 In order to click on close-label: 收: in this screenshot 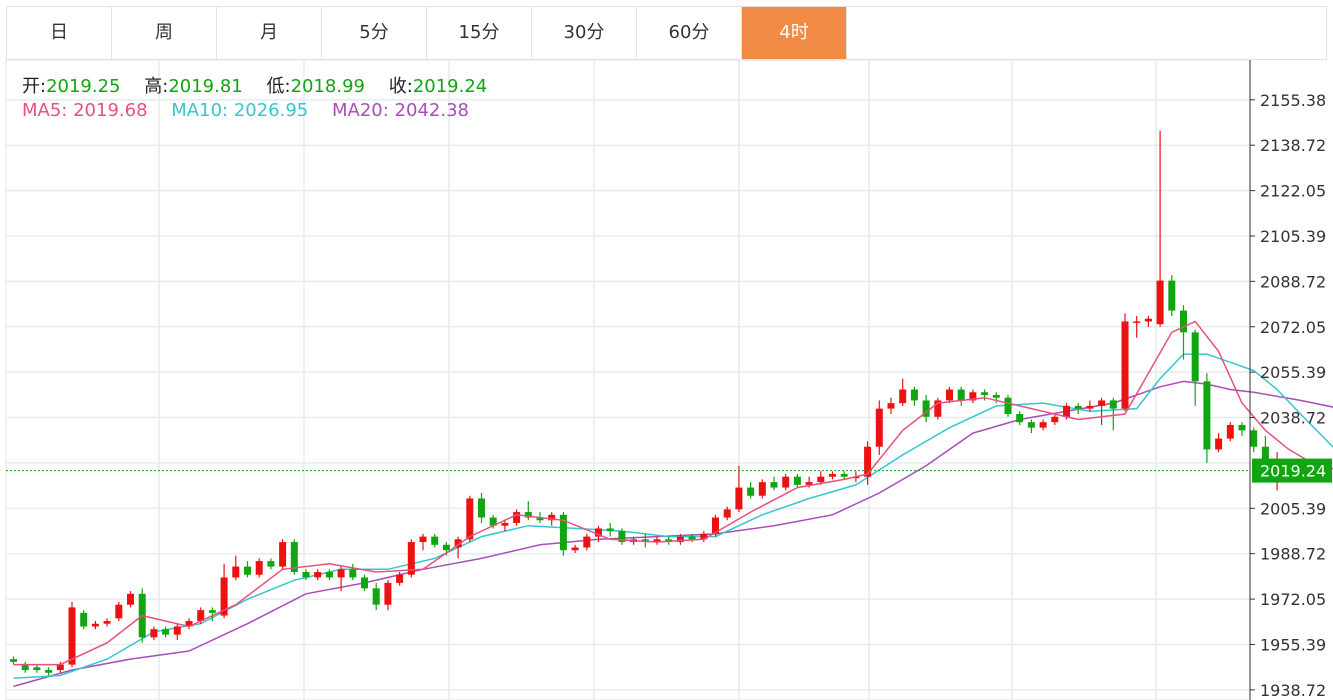, I will do `click(400, 86)`.